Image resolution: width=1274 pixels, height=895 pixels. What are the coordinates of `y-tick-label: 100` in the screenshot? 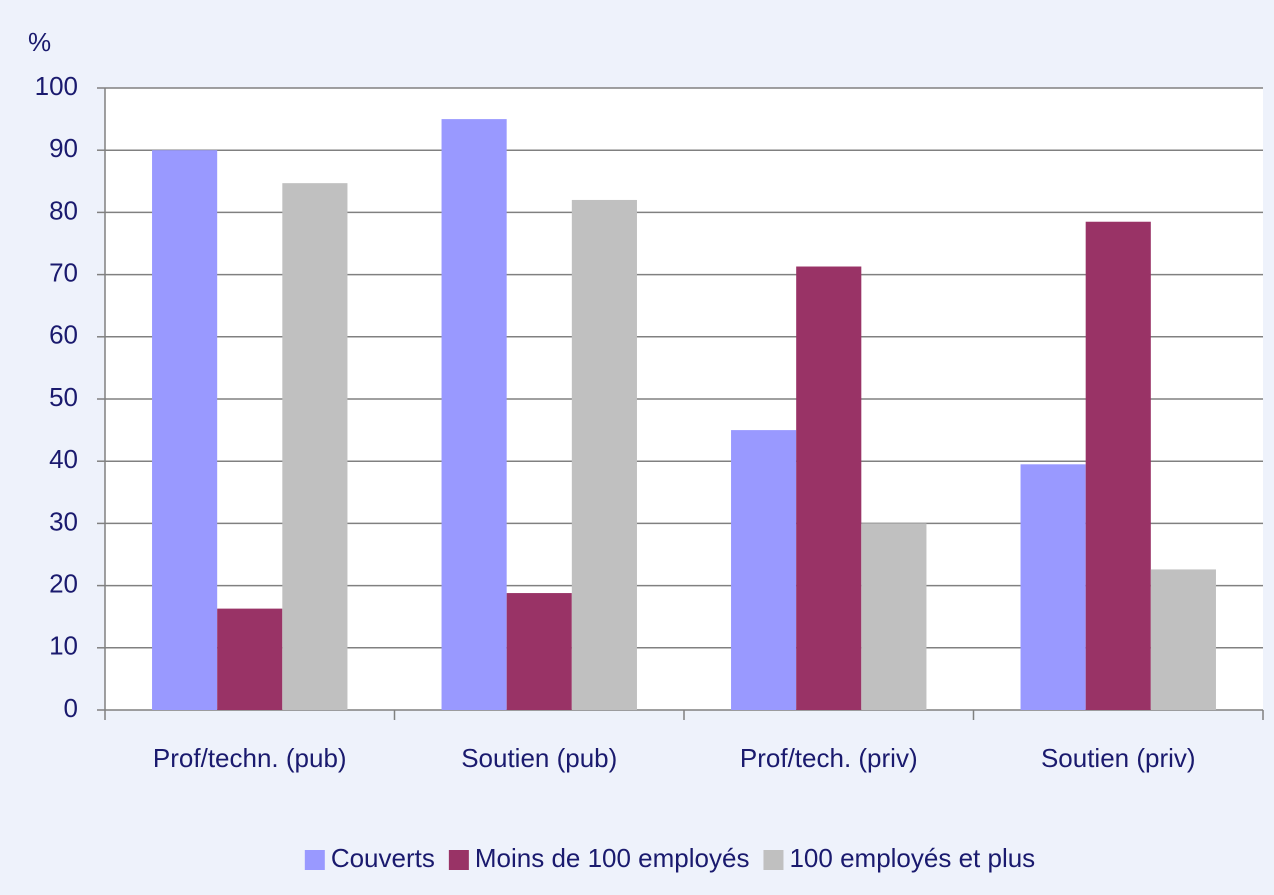 It's located at (56, 86).